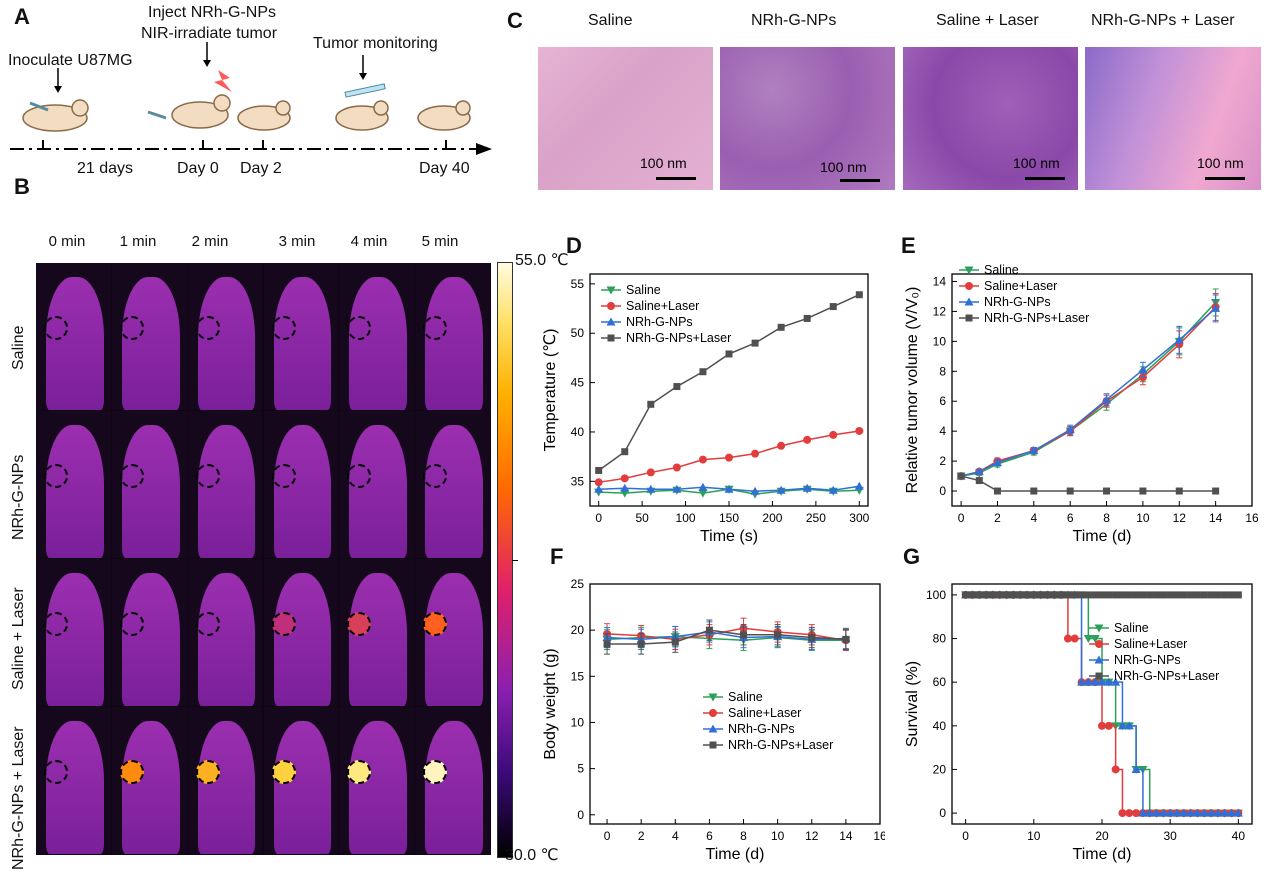  What do you see at coordinates (1143, 518) in the screenshot?
I see `x-tick-label: 10` at bounding box center [1143, 518].